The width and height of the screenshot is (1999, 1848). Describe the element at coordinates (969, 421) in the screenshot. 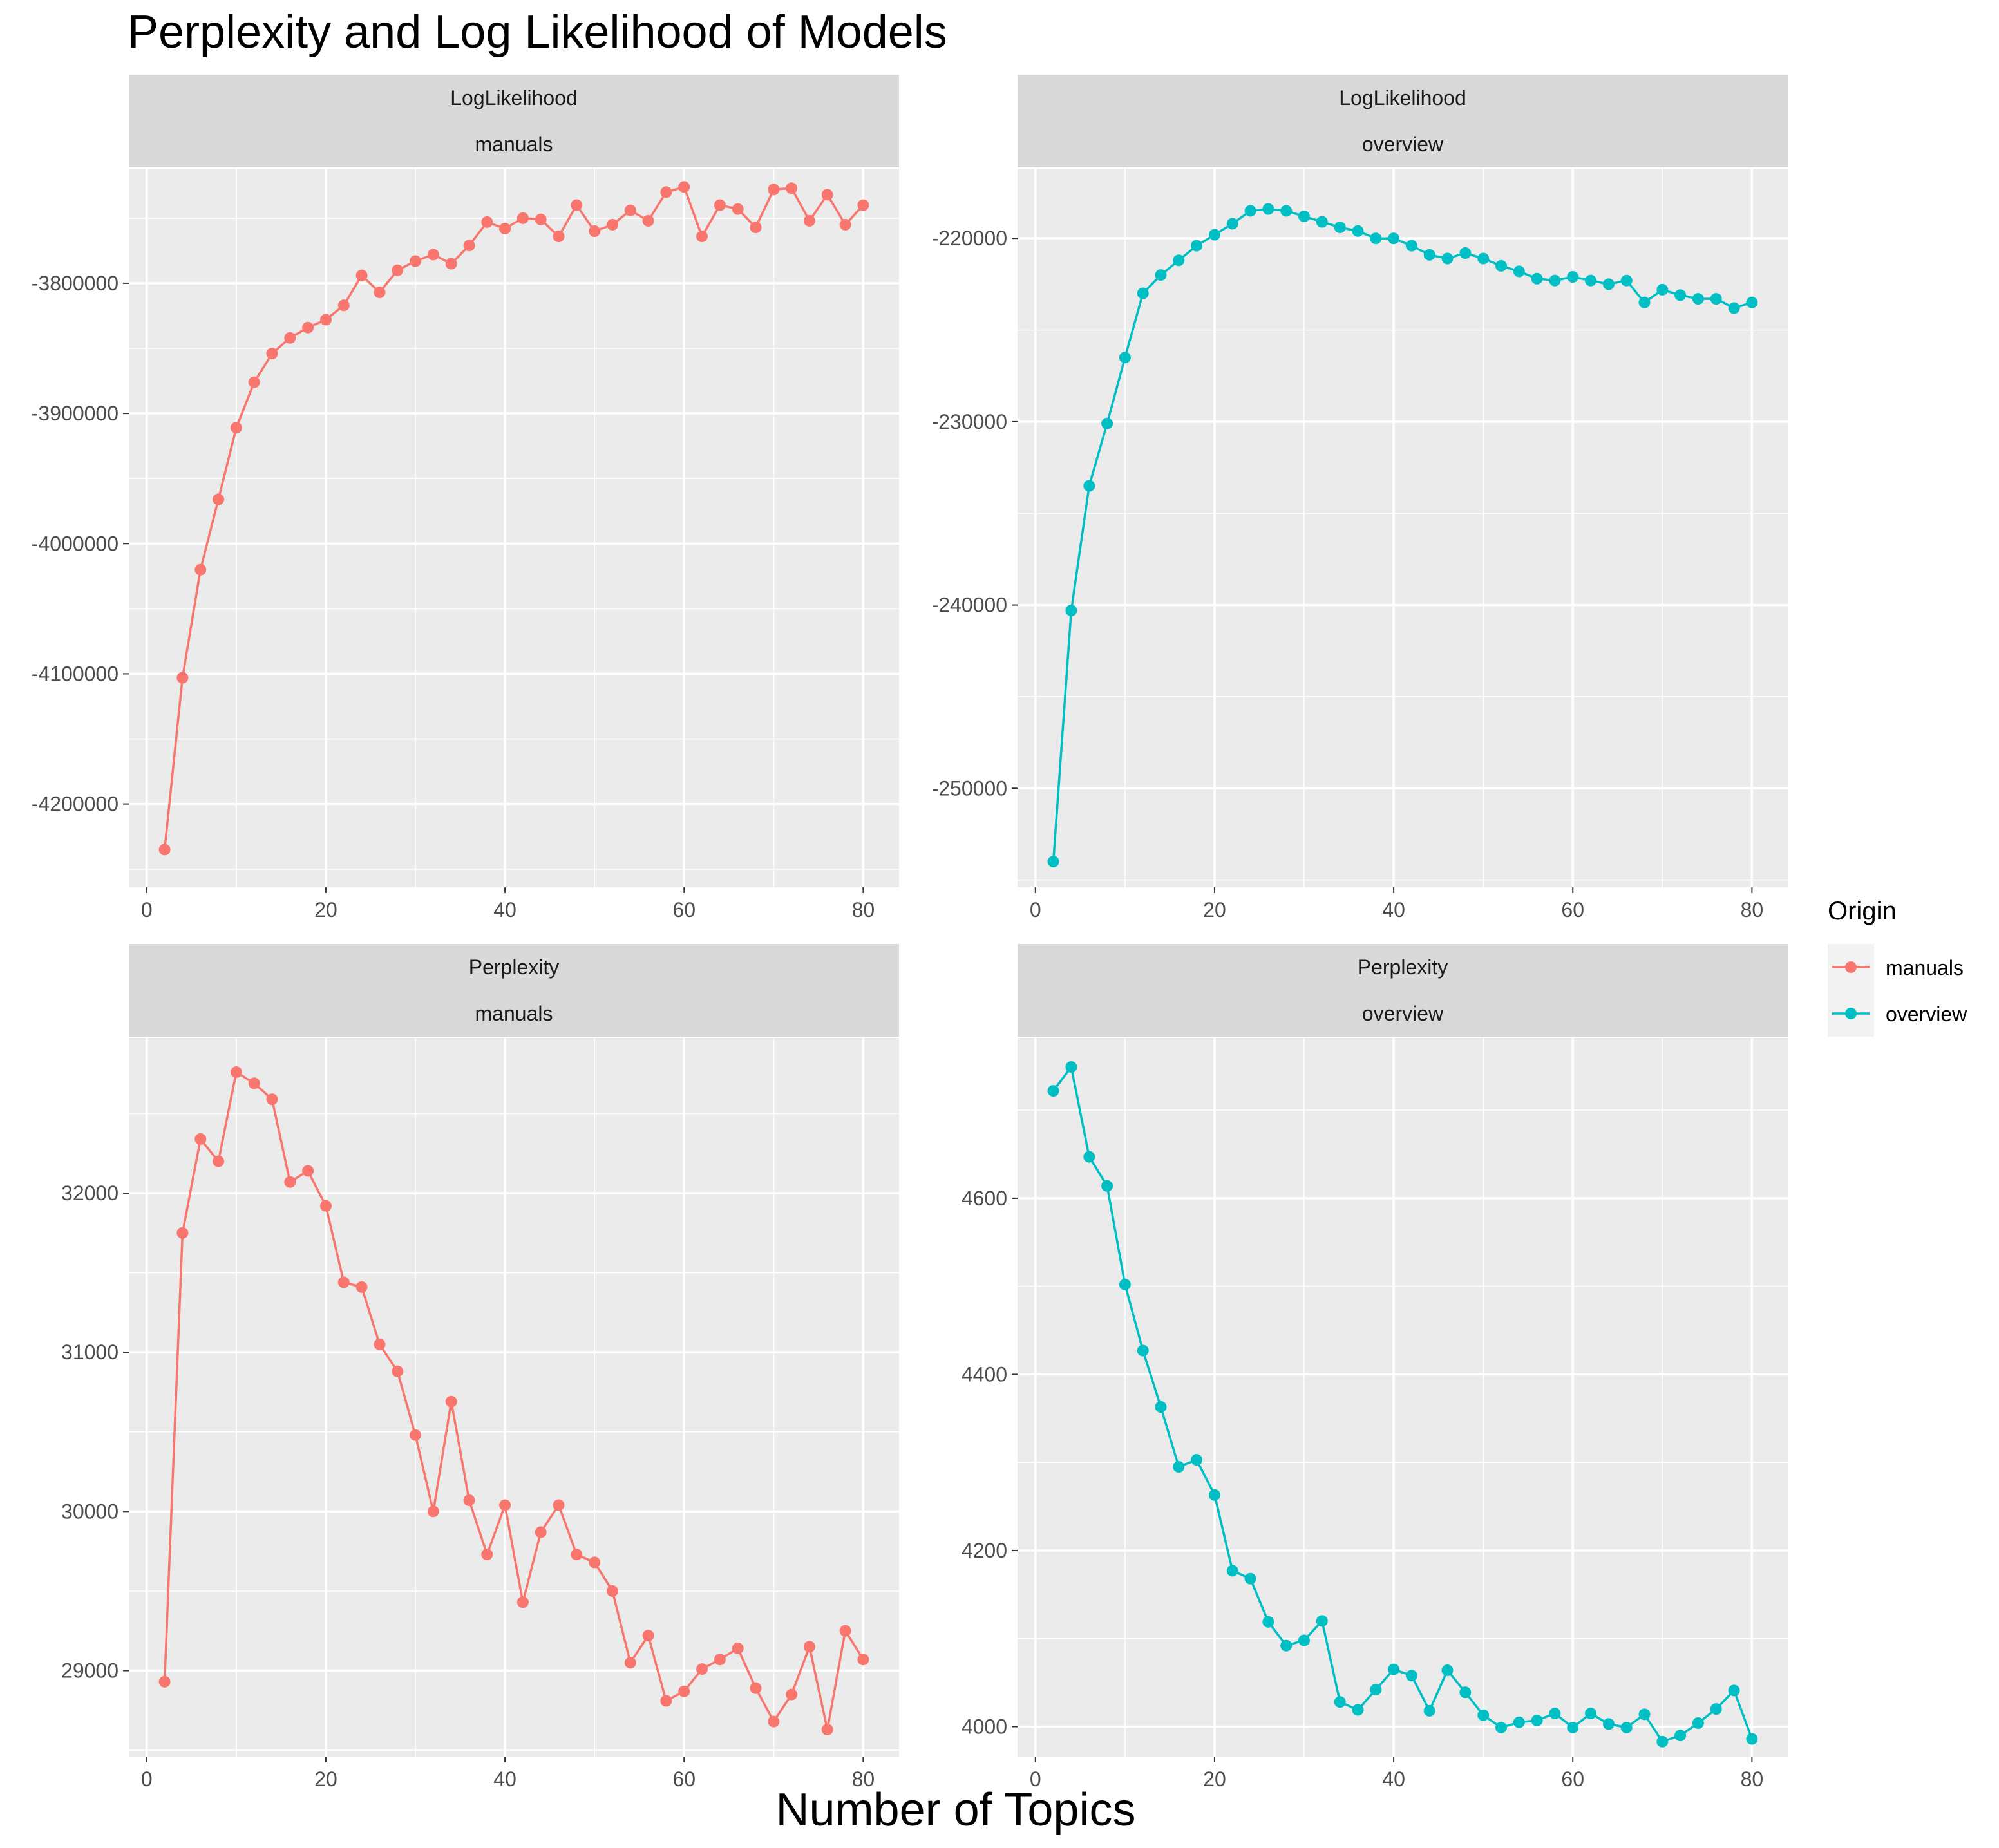

I see `y-tick-label: -230000` at that location.